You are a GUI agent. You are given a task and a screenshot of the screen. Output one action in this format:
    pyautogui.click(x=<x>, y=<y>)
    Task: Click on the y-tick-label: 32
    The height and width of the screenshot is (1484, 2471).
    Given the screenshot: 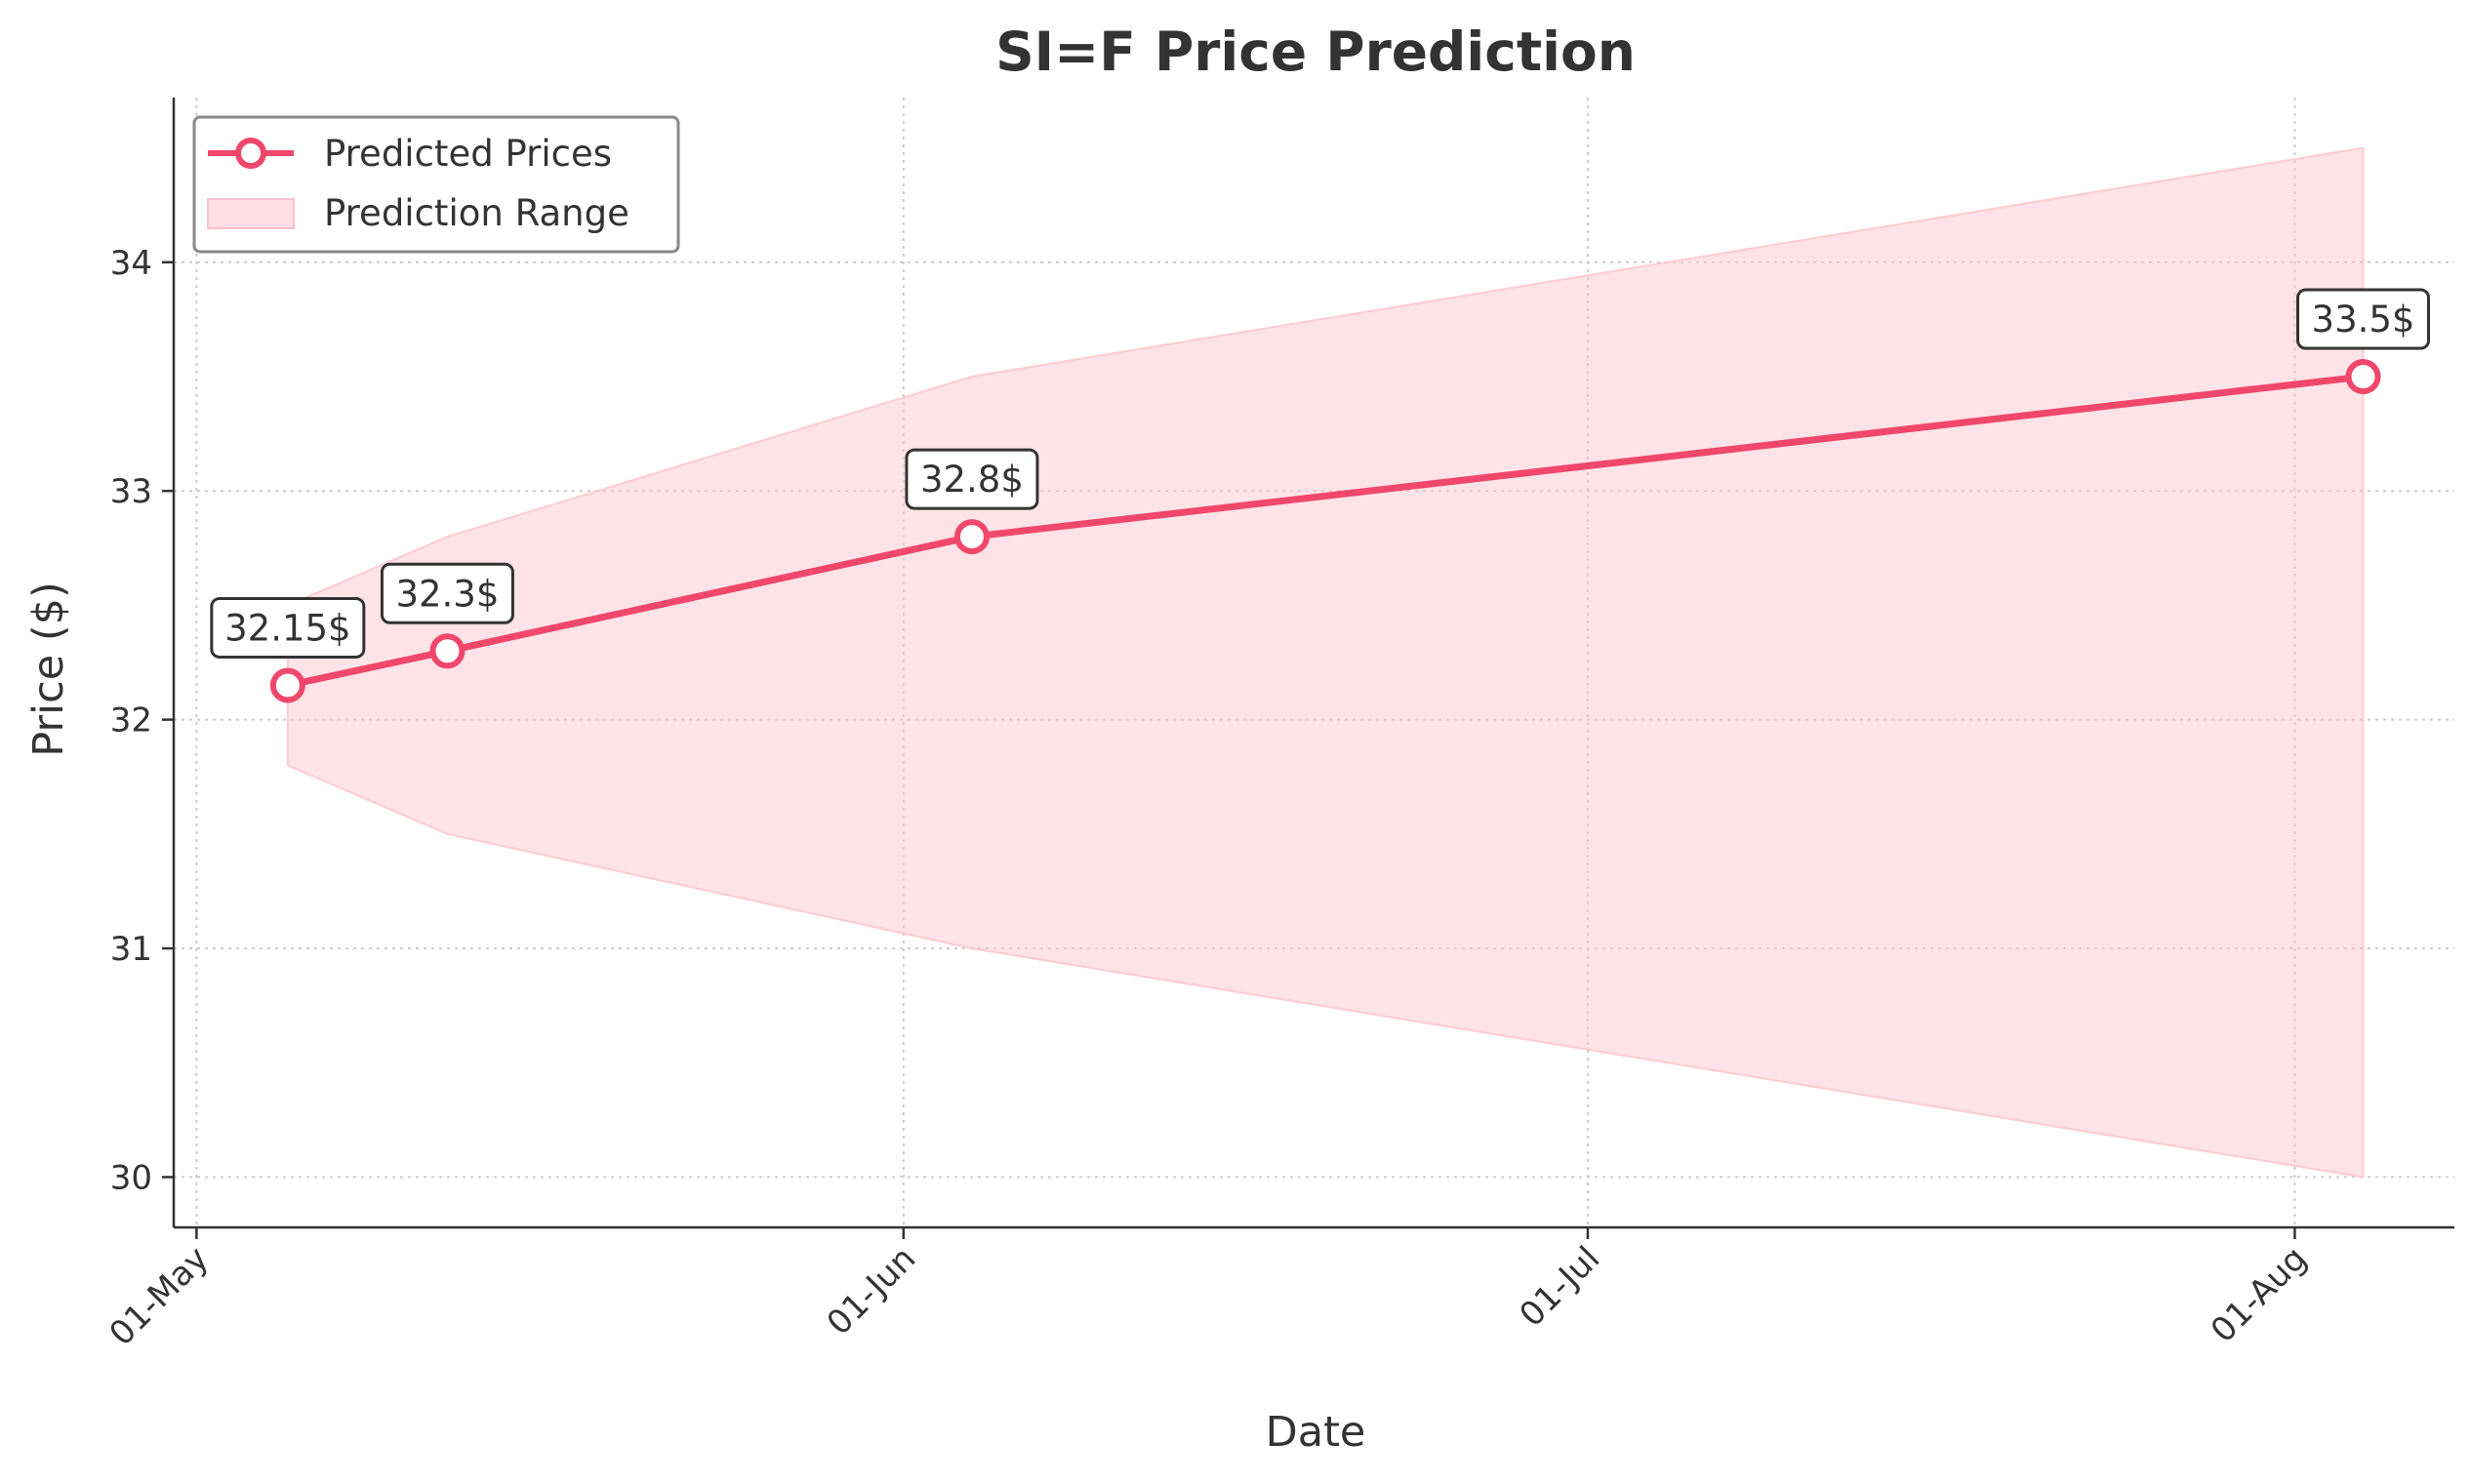 What is the action you would take?
    pyautogui.click(x=131, y=721)
    